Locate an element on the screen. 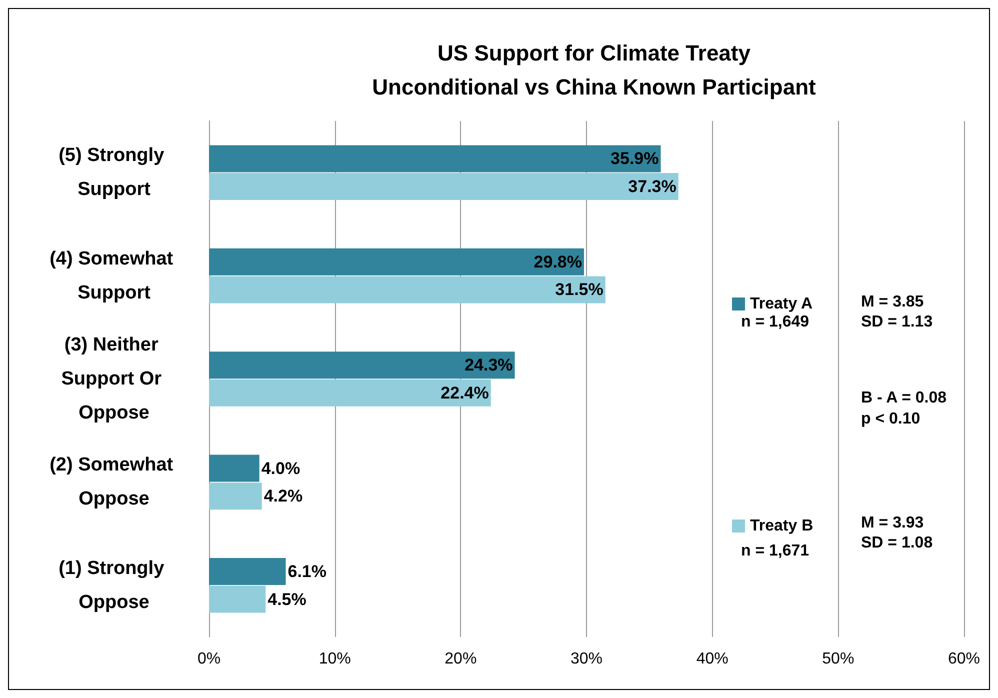 This screenshot has width=998, height=698. x-tick-label: 50% is located at coordinates (838, 659).